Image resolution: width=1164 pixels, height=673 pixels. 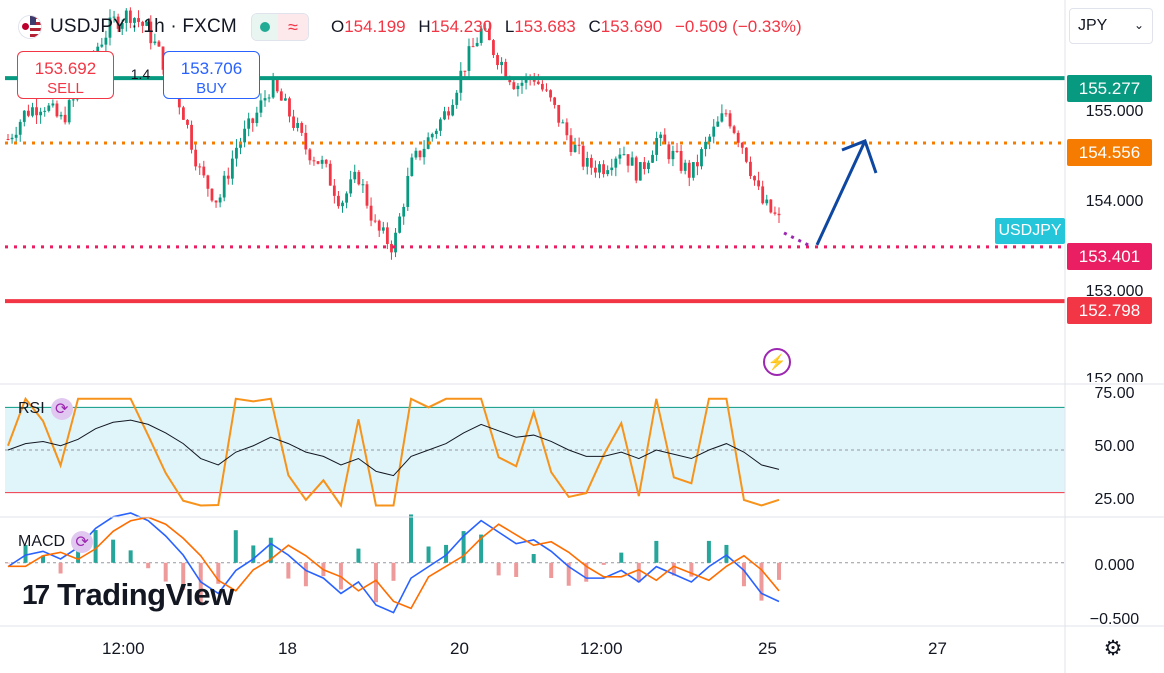 What do you see at coordinates (211, 75) in the screenshot?
I see `buy-button: 153.706 BUY` at bounding box center [211, 75].